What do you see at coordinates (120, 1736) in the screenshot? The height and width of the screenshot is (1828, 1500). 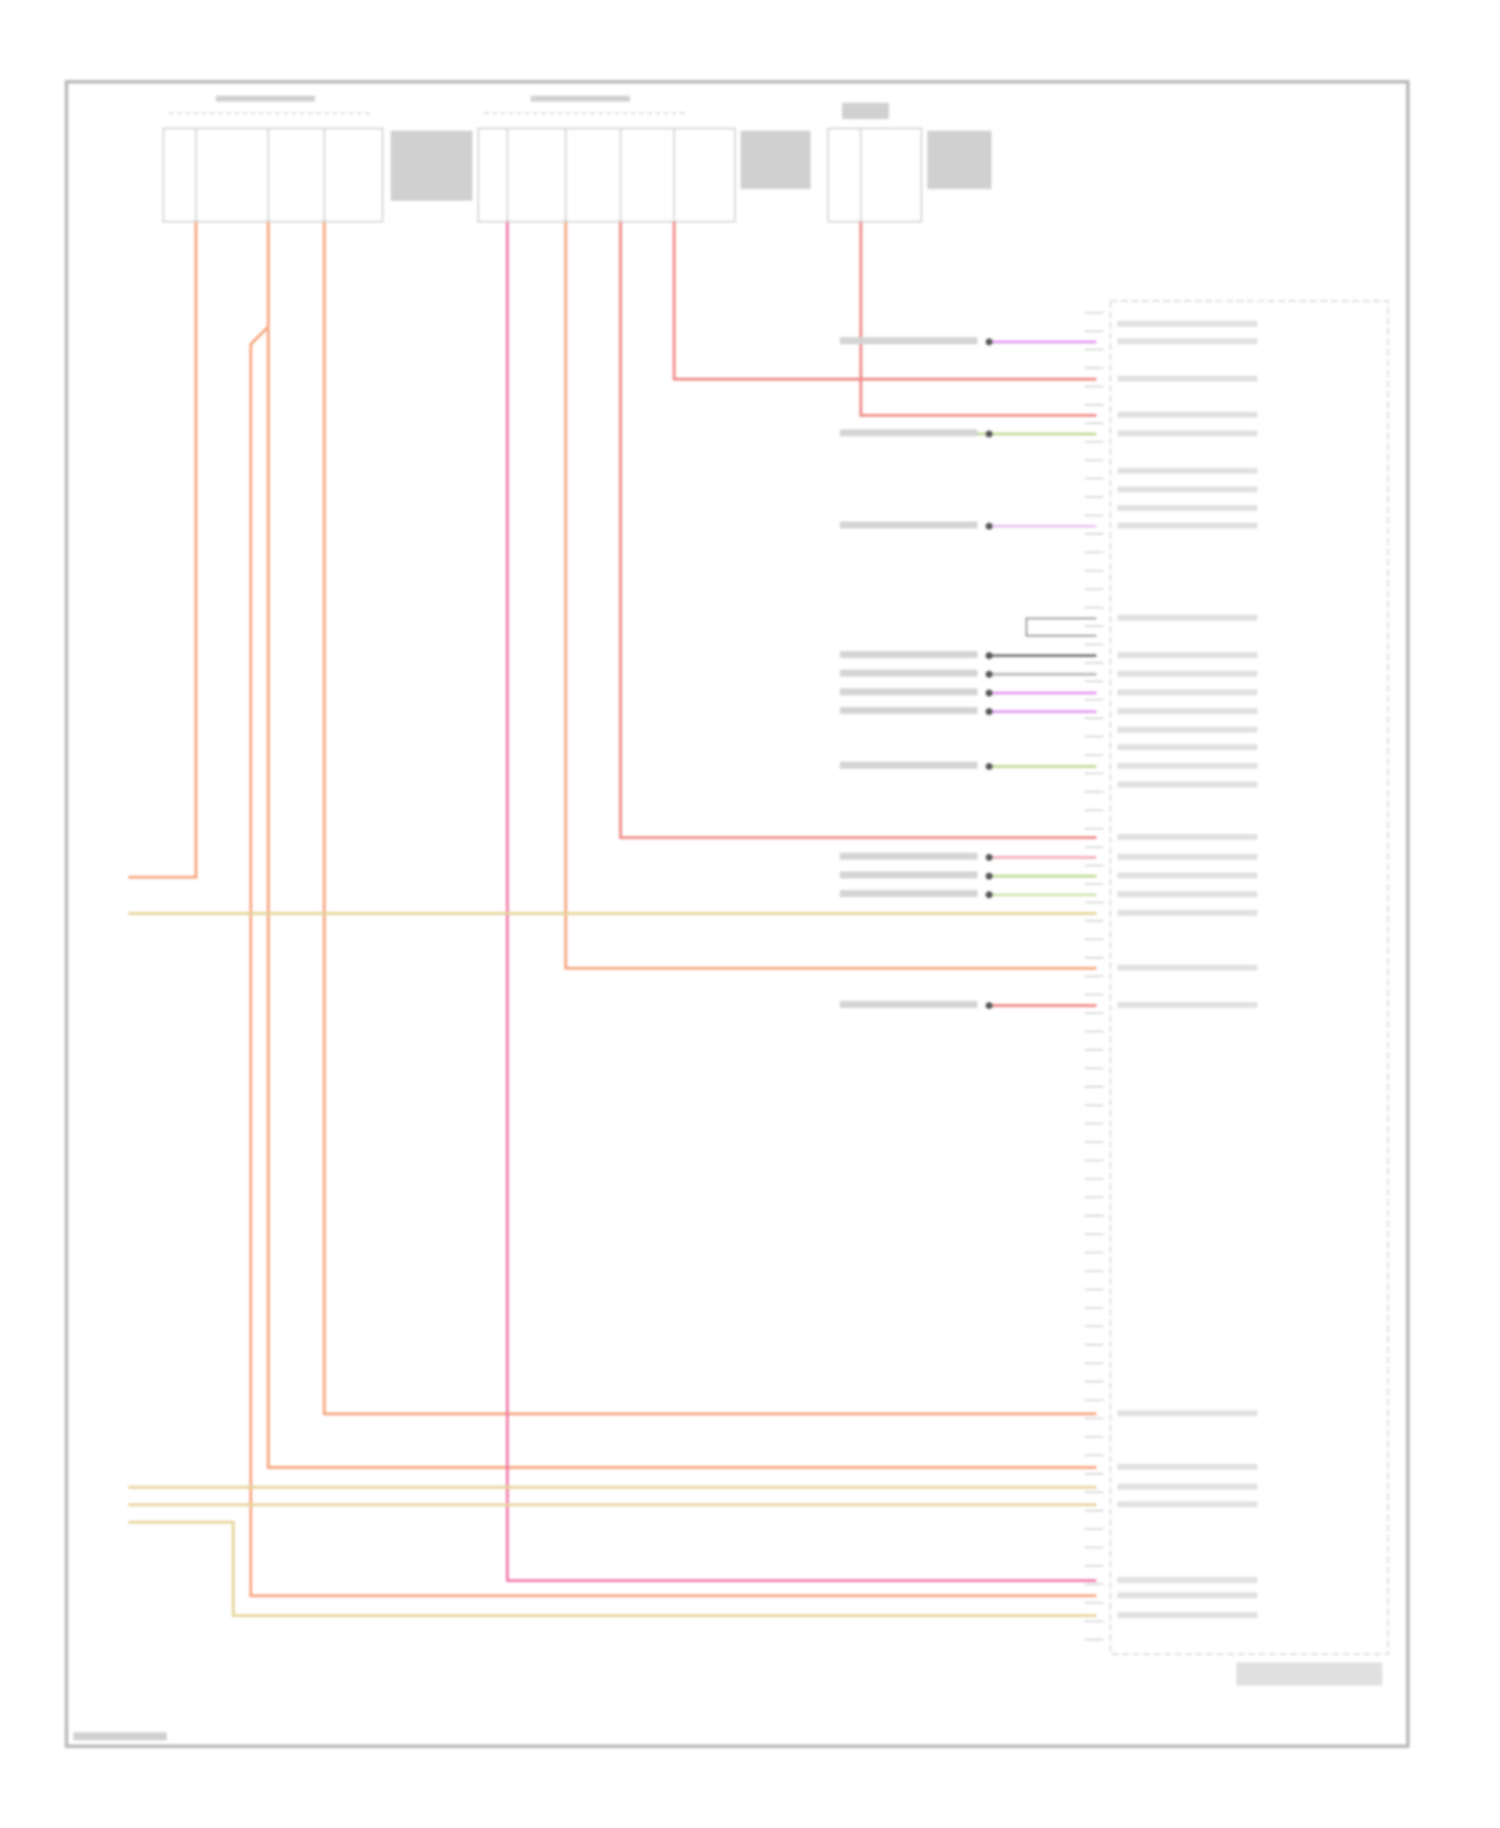 I see `diagram-code` at bounding box center [120, 1736].